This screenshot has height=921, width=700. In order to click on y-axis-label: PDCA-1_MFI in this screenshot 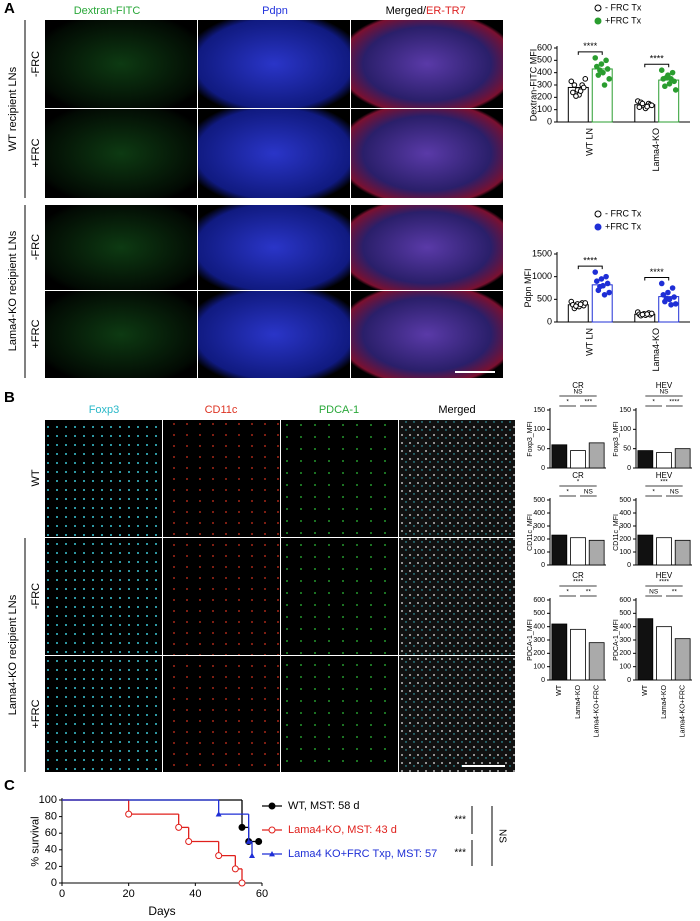, I will do `click(530, 640)`.